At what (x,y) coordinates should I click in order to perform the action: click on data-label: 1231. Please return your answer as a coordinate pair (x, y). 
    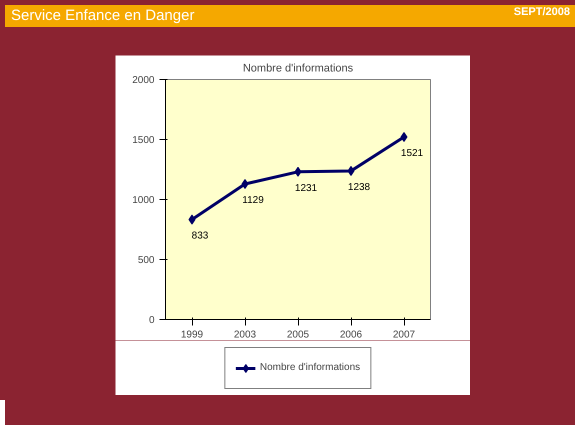
    Looking at the image, I should click on (306, 188).